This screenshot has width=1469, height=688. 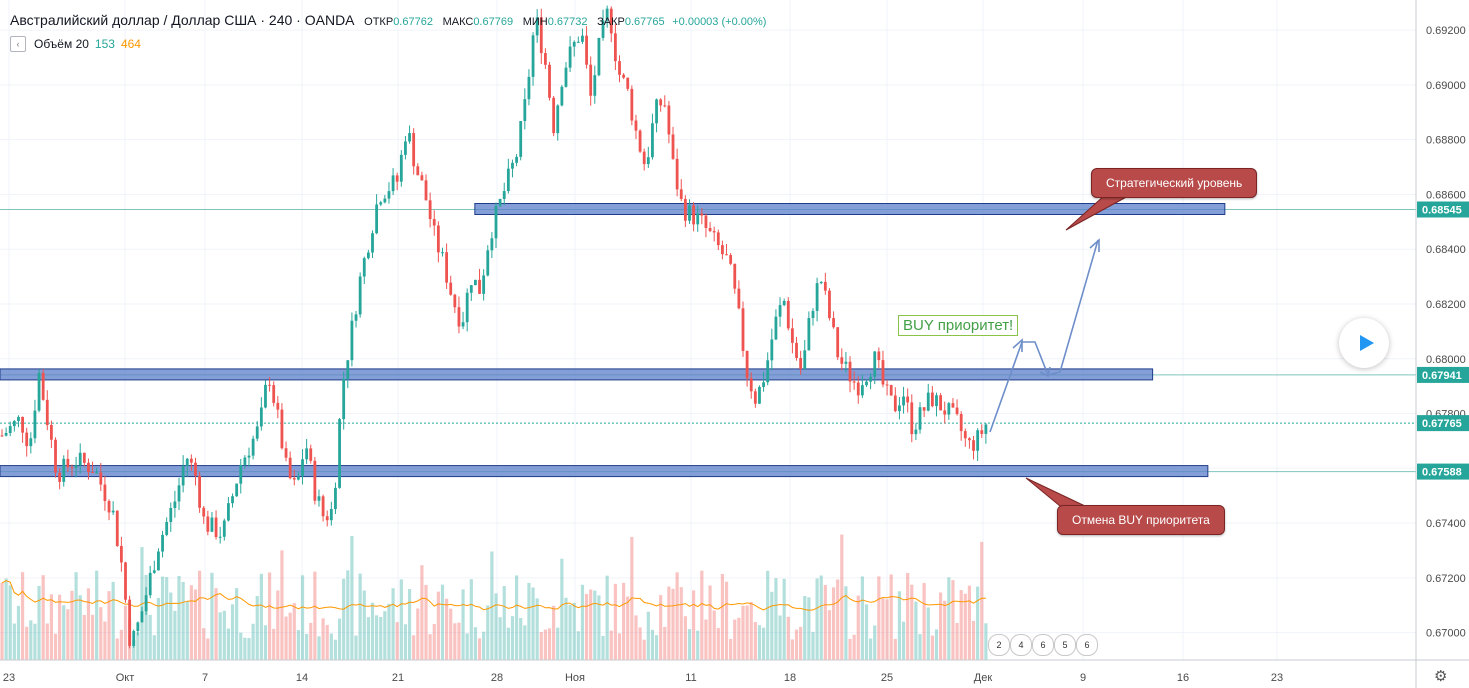 What do you see at coordinates (497, 678) in the screenshot?
I see `time-tick-label: 28` at bounding box center [497, 678].